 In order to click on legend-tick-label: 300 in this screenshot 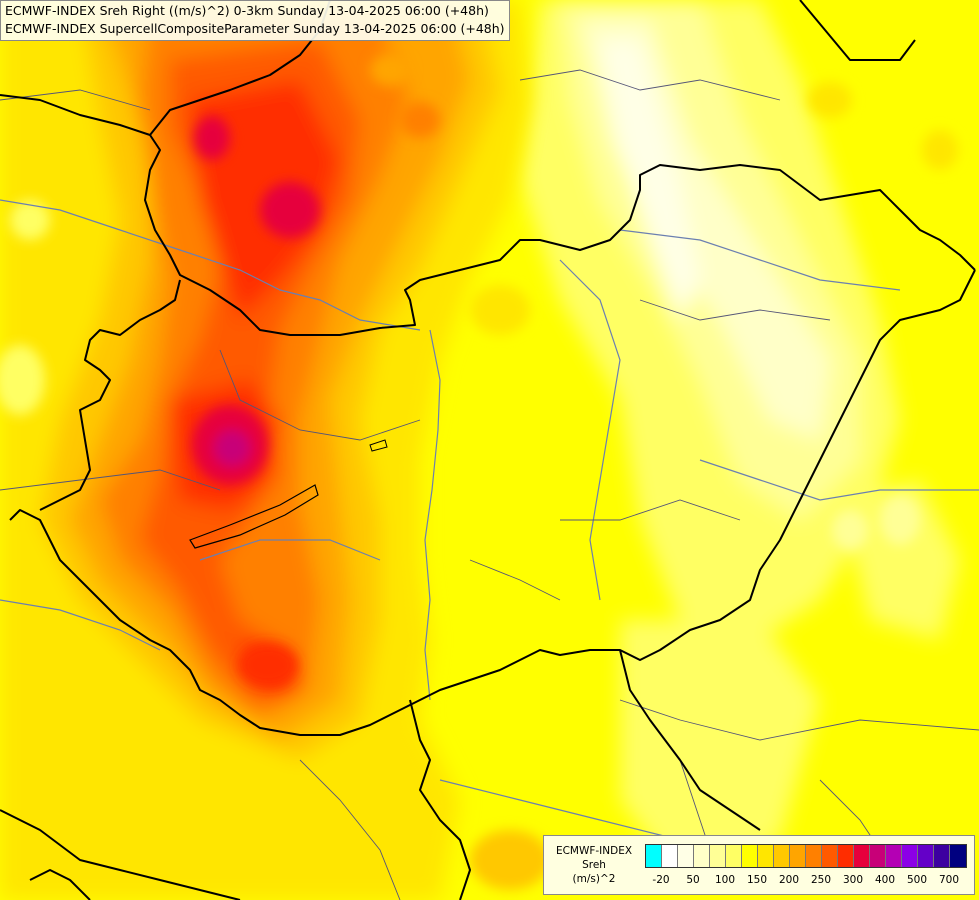, I will do `click(853, 880)`.